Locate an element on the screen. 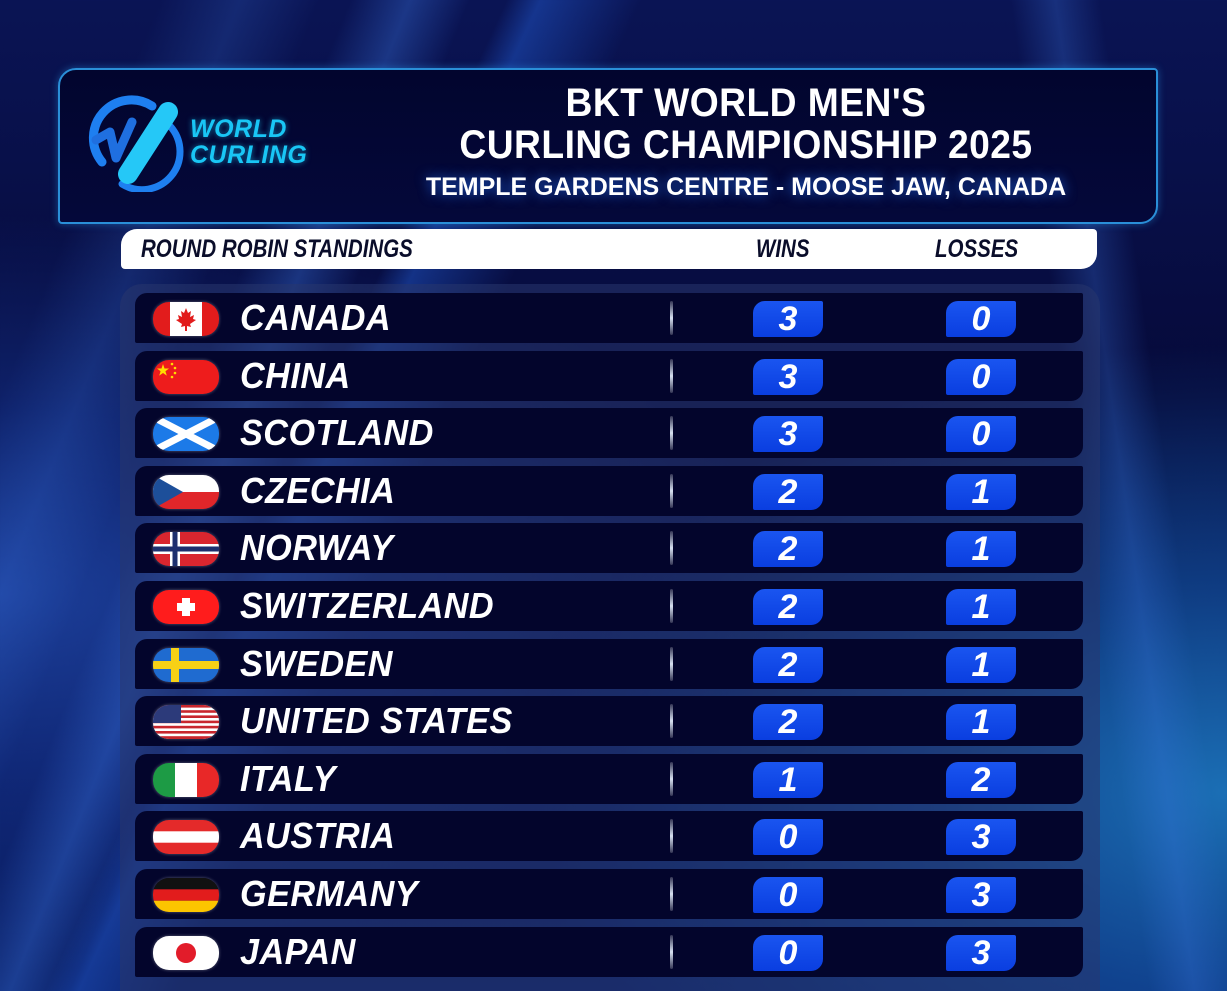  standings-title: ROUND ROBIN STANDINGS is located at coordinates (277, 249).